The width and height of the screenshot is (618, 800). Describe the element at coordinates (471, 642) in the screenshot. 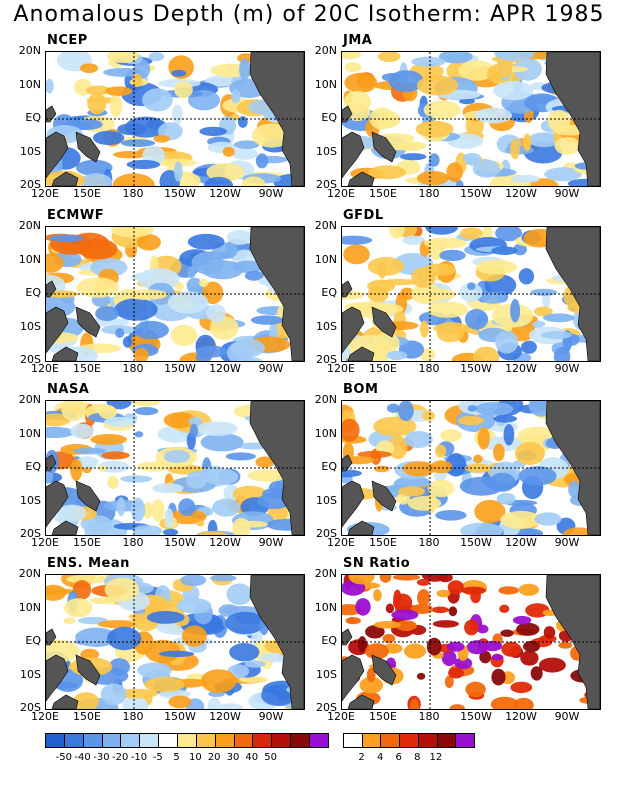

I see `map-field-sn` at that location.